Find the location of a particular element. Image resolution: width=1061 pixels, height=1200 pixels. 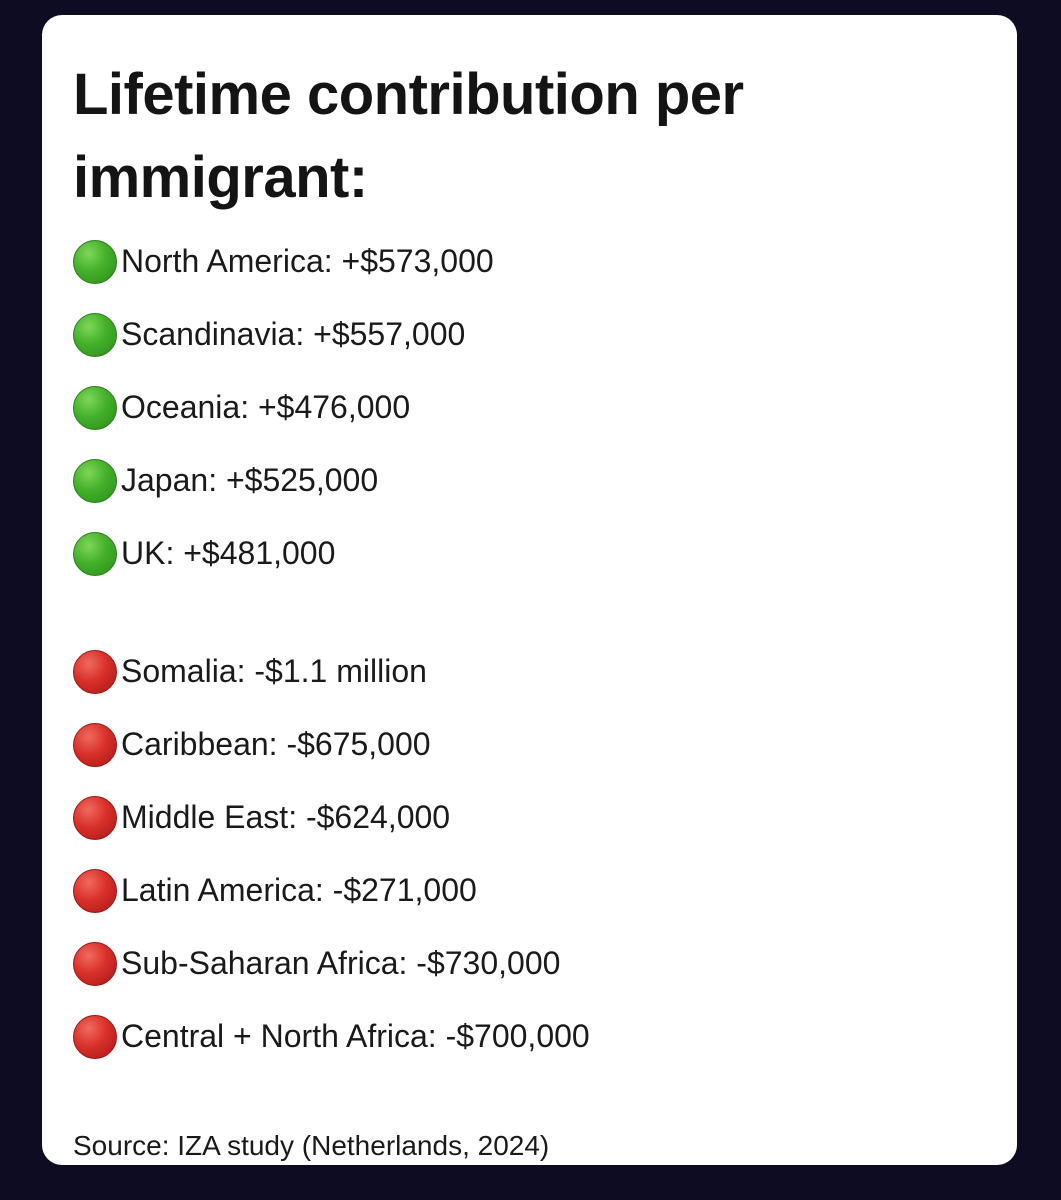

list-item: UK: +$481,000 is located at coordinates (283, 553).